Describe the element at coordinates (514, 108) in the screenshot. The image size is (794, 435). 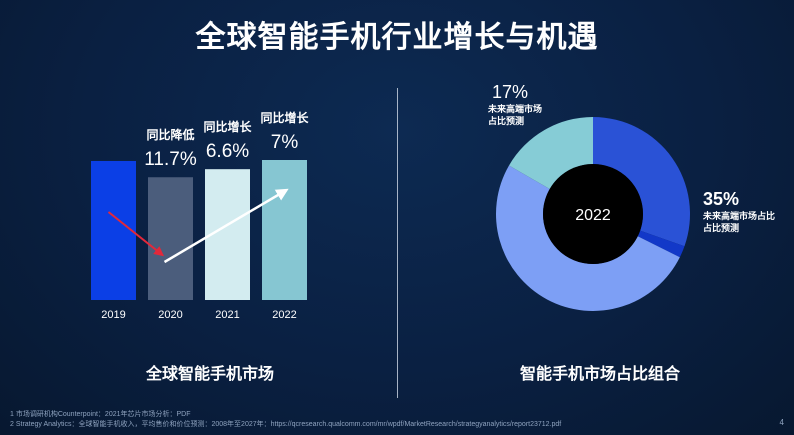
I see `callout-label-top-0: 未来高端市场` at that location.